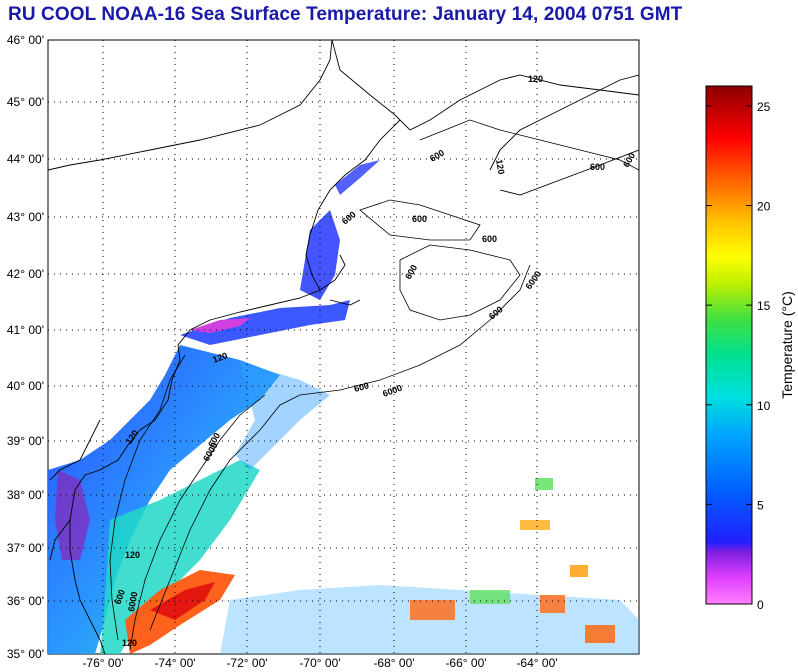 The height and width of the screenshot is (672, 798). What do you see at coordinates (265, 322) in the screenshot?
I see `sst-long-island` at bounding box center [265, 322].